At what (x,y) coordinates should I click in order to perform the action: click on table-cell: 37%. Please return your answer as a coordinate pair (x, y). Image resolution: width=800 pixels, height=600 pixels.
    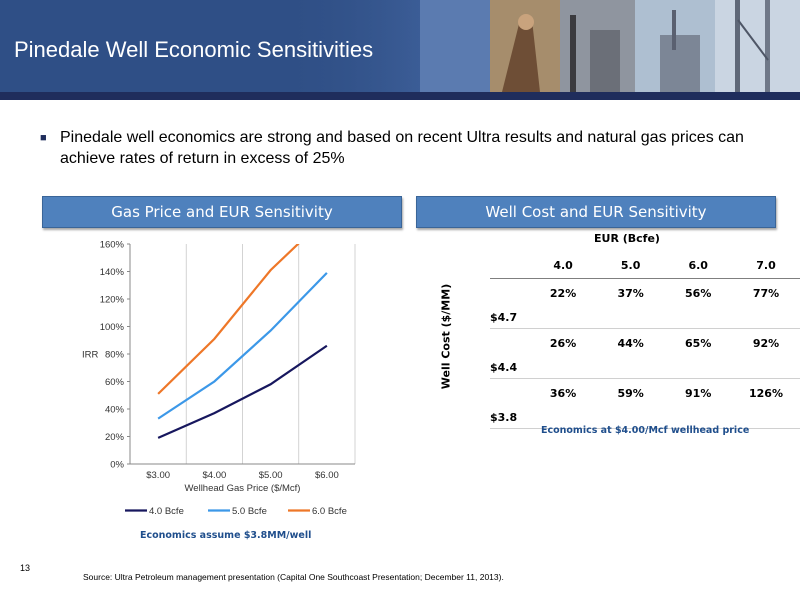
    Looking at the image, I should click on (630, 303).